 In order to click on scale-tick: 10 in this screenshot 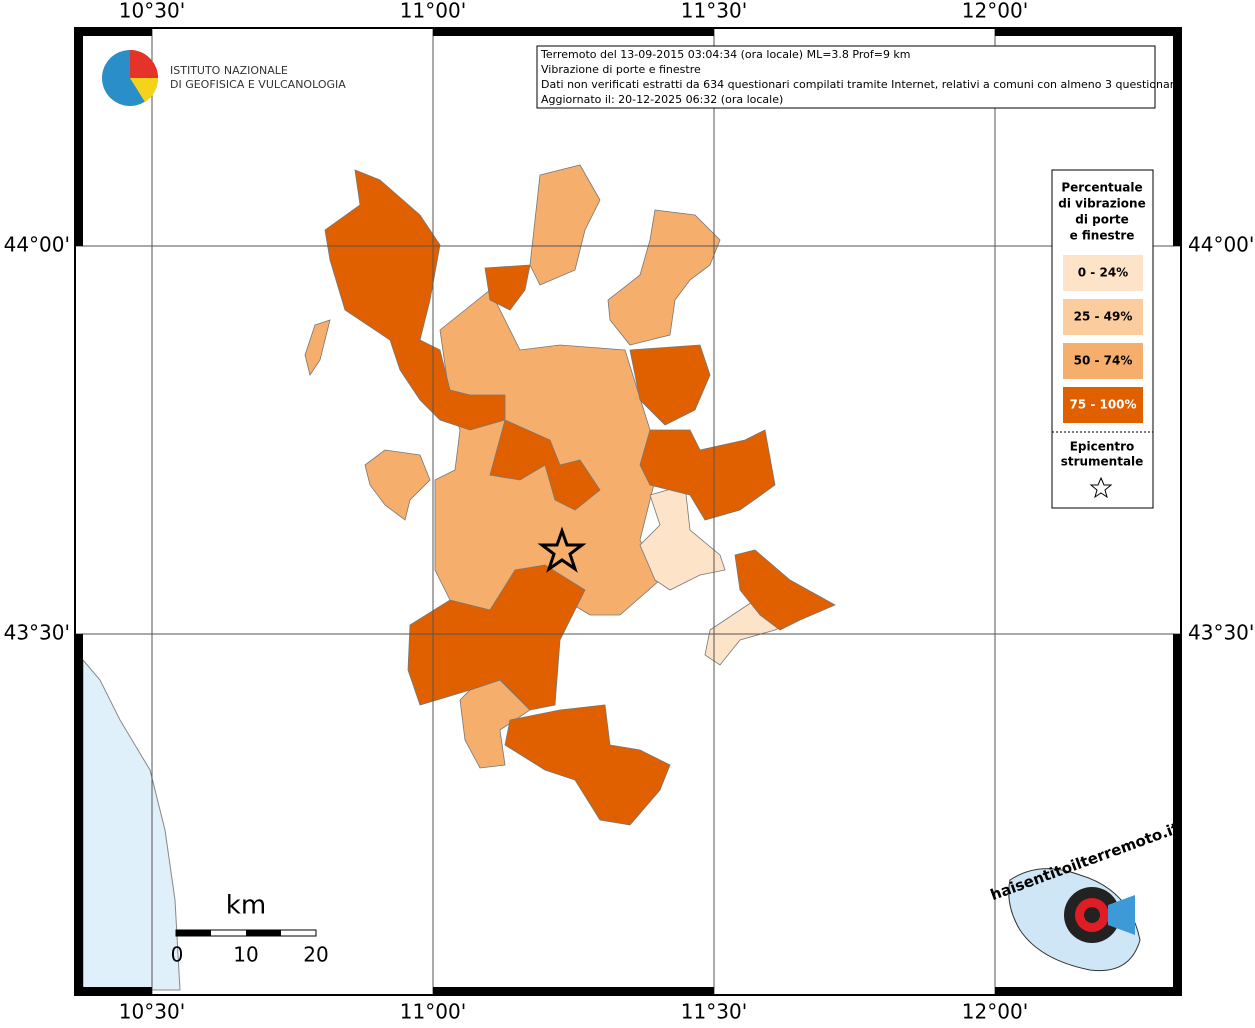, I will do `click(245, 955)`.